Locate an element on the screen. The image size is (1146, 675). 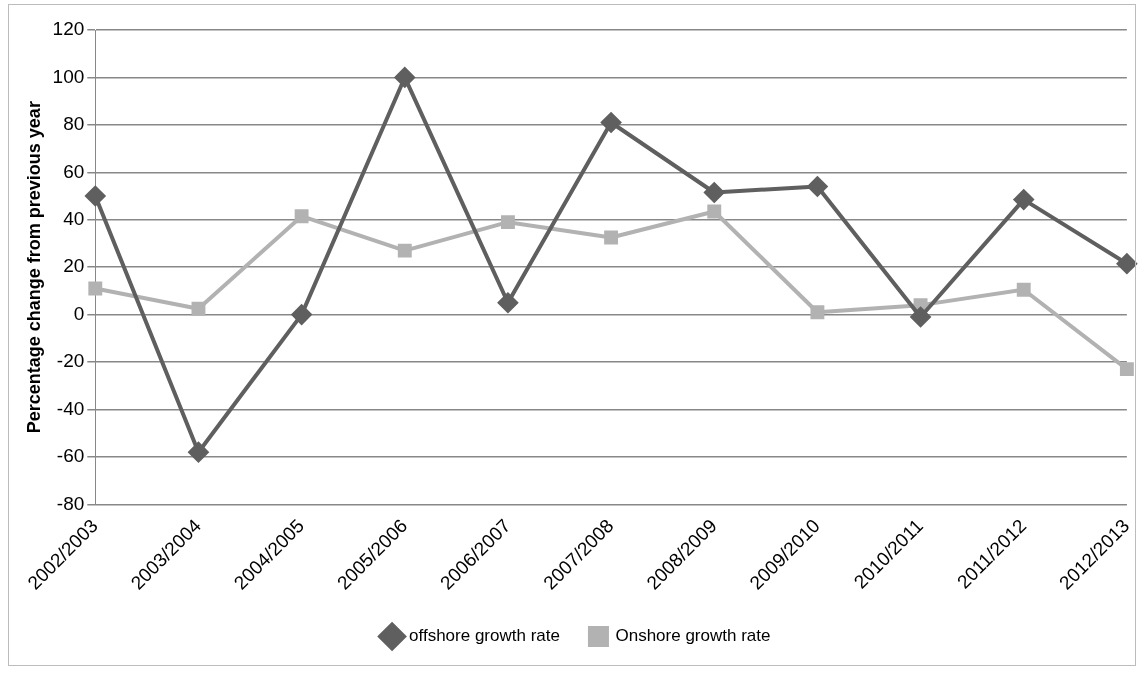
y-tick-label: 120 is located at coordinates (68, 29).